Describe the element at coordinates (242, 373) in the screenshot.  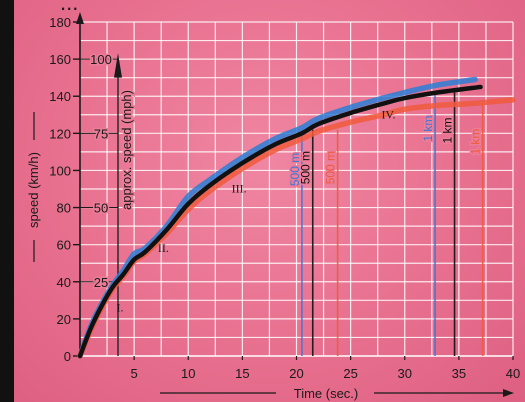
I see `x-tick-label: 15` at that location.